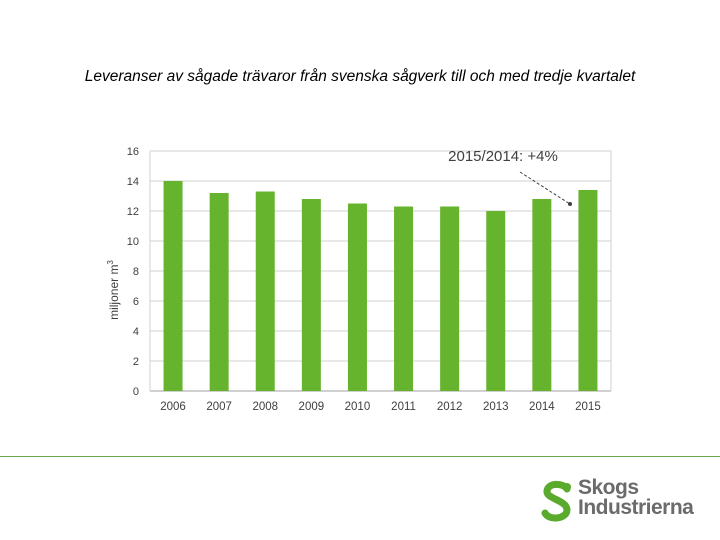  What do you see at coordinates (404, 298) in the screenshot?
I see `bar-2011` at bounding box center [404, 298].